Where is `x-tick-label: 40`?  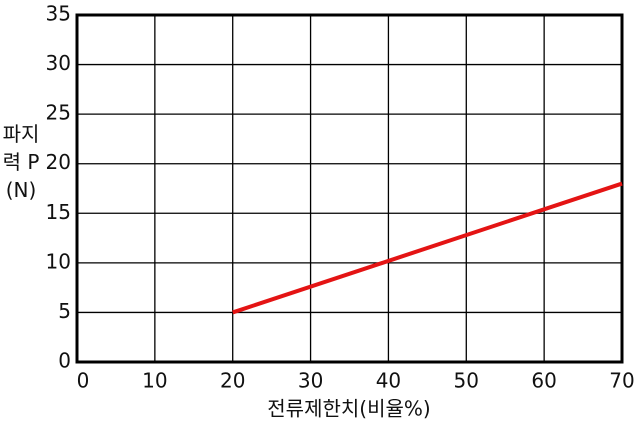
x-tick-label: 40 is located at coordinates (388, 381).